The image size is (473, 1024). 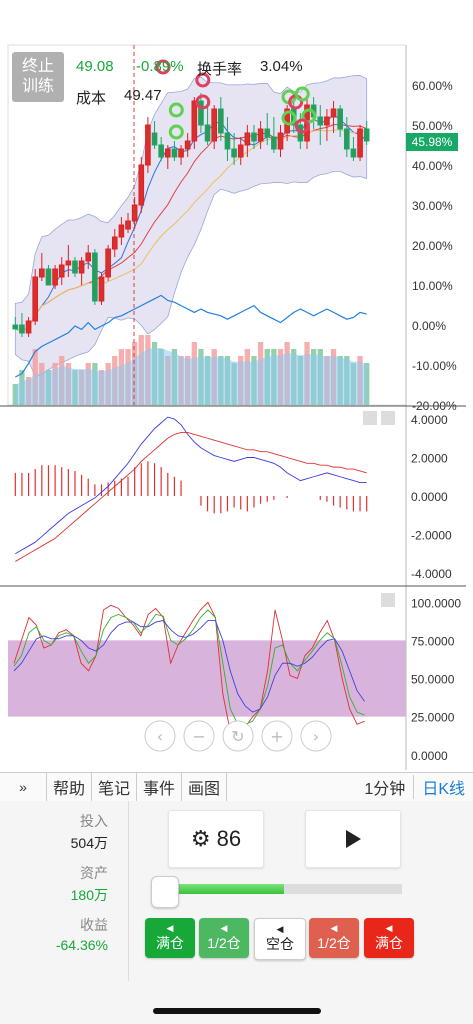 What do you see at coordinates (205, 787) in the screenshot?
I see `draw-tab: 画图` at bounding box center [205, 787].